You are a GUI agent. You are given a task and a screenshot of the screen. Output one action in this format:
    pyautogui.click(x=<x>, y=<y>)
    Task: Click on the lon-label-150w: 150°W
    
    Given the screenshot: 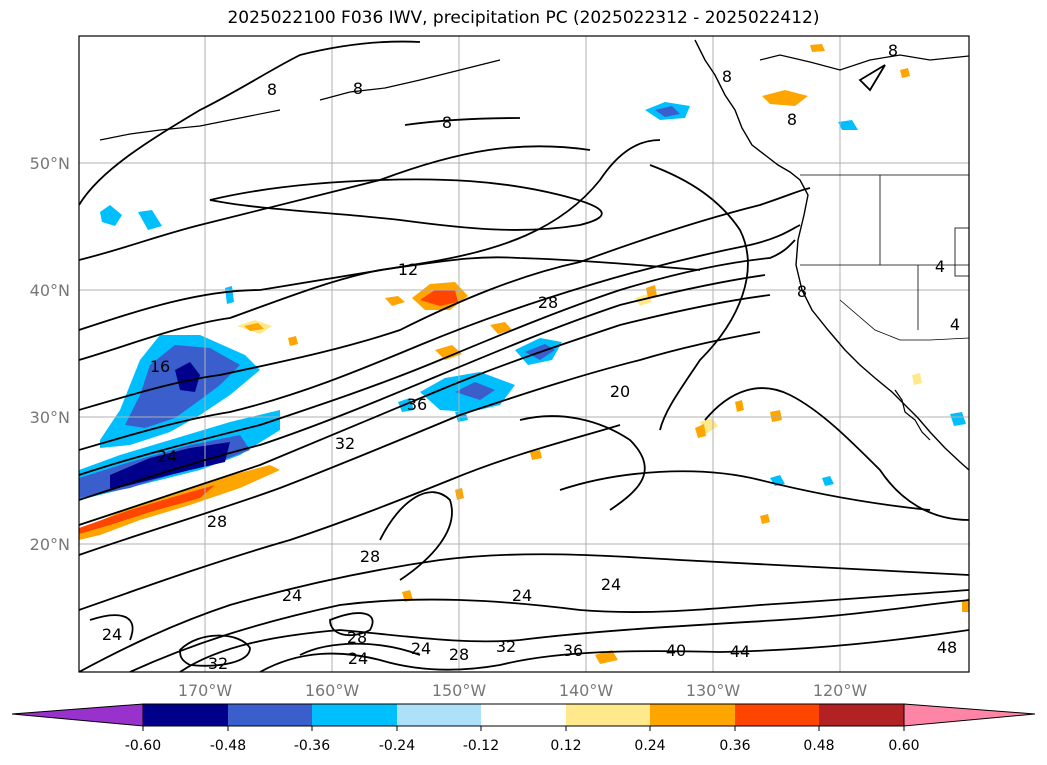 What is the action you would take?
    pyautogui.click(x=459, y=690)
    